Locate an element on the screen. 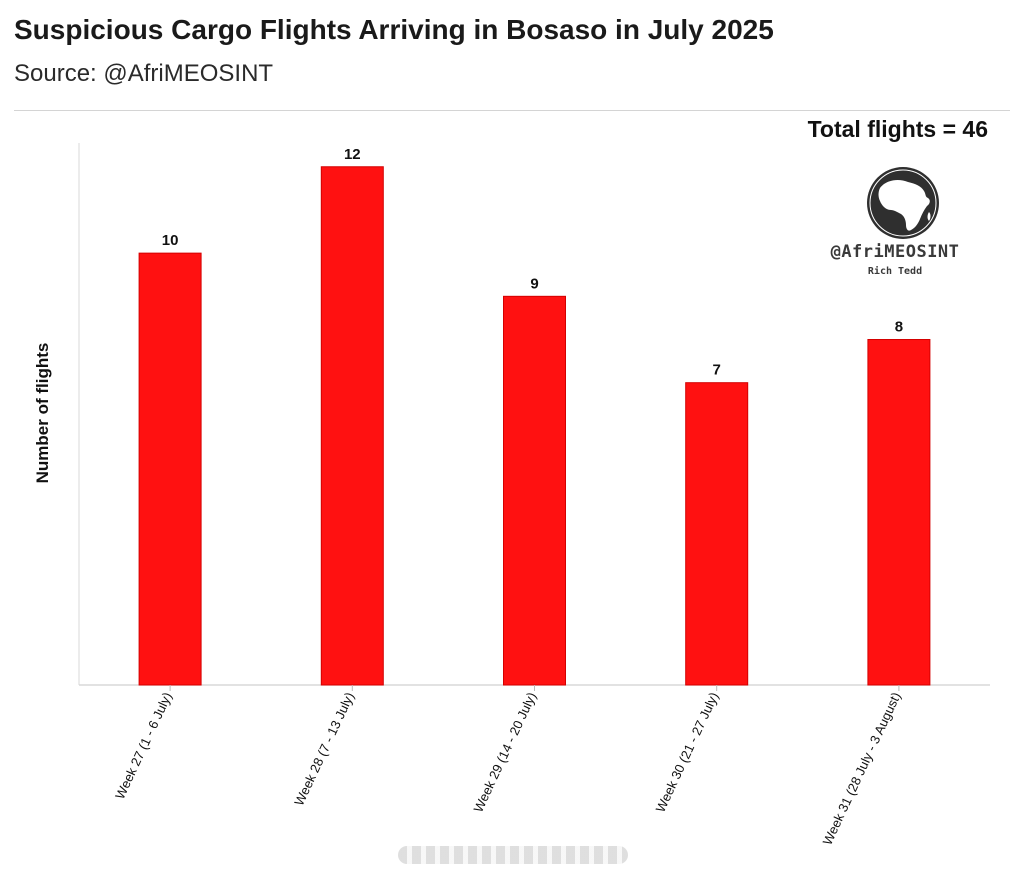 The height and width of the screenshot is (877, 1024). watermark-logo: @AfriMEOSINT Rich Tedd is located at coordinates (895, 225).